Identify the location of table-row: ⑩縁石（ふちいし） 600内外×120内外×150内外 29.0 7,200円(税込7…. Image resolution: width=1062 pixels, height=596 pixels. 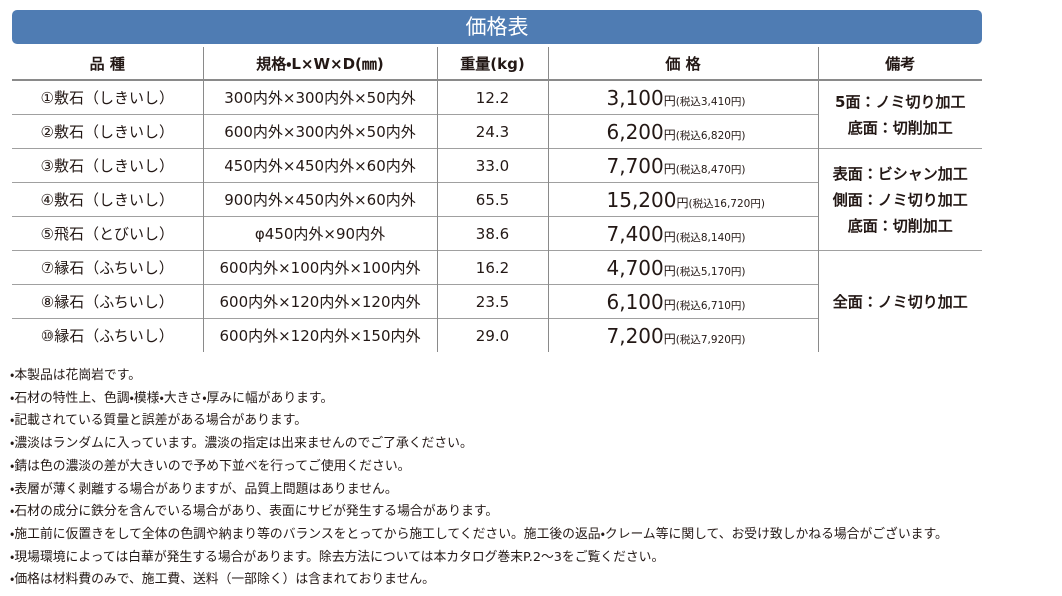
(497, 335).